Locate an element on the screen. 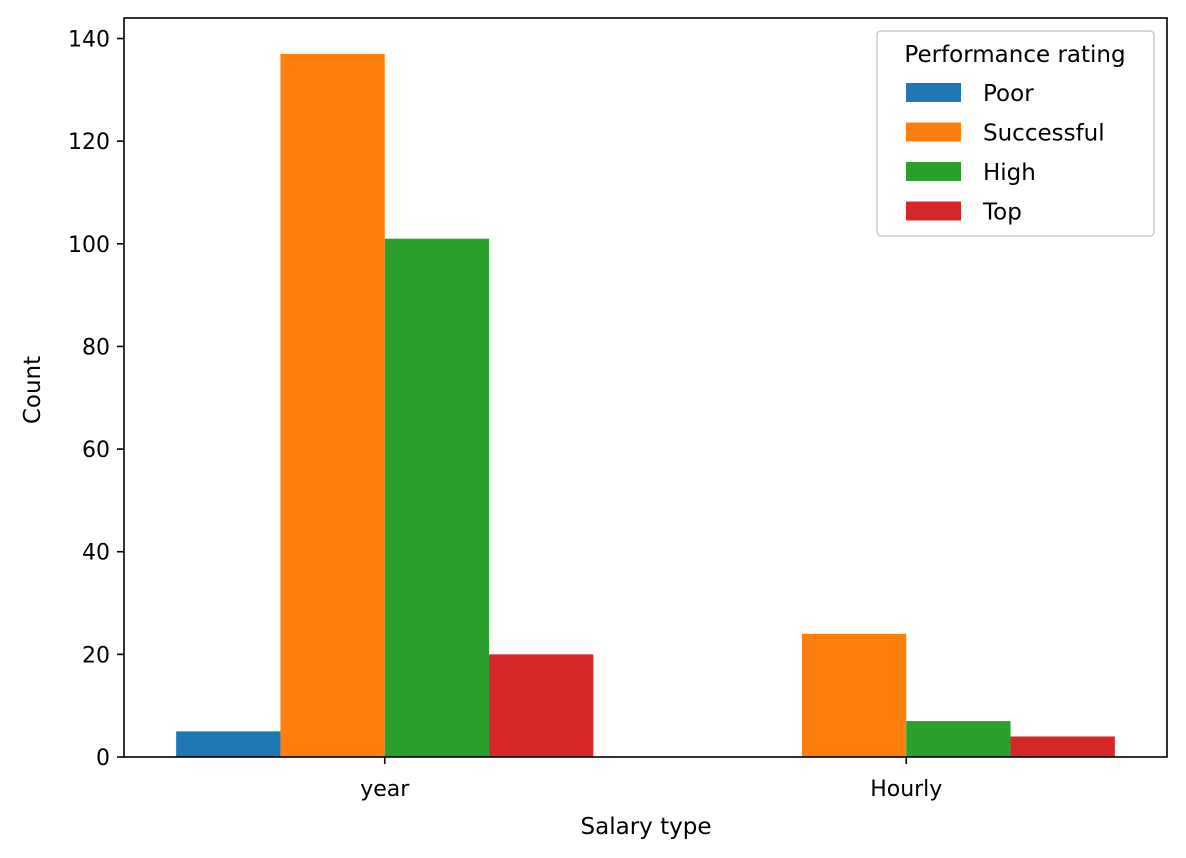 This screenshot has height=858, width=1186. legend-label-successful: Successful is located at coordinates (1044, 134).